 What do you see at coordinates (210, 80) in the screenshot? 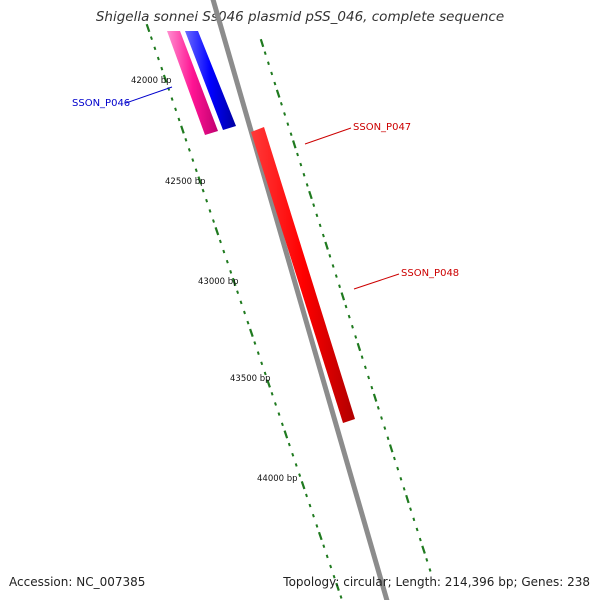
I see `gene-bar-blue` at bounding box center [210, 80].